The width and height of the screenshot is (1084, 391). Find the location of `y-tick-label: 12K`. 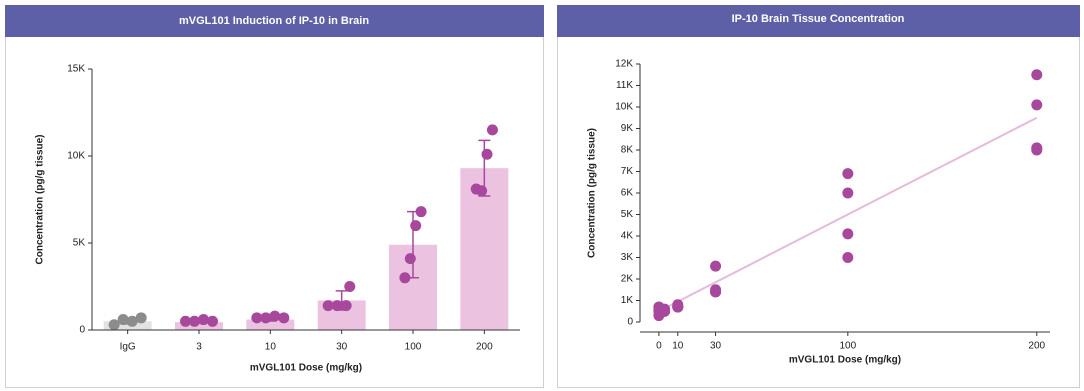

y-tick-label: 12K is located at coordinates (624, 64).